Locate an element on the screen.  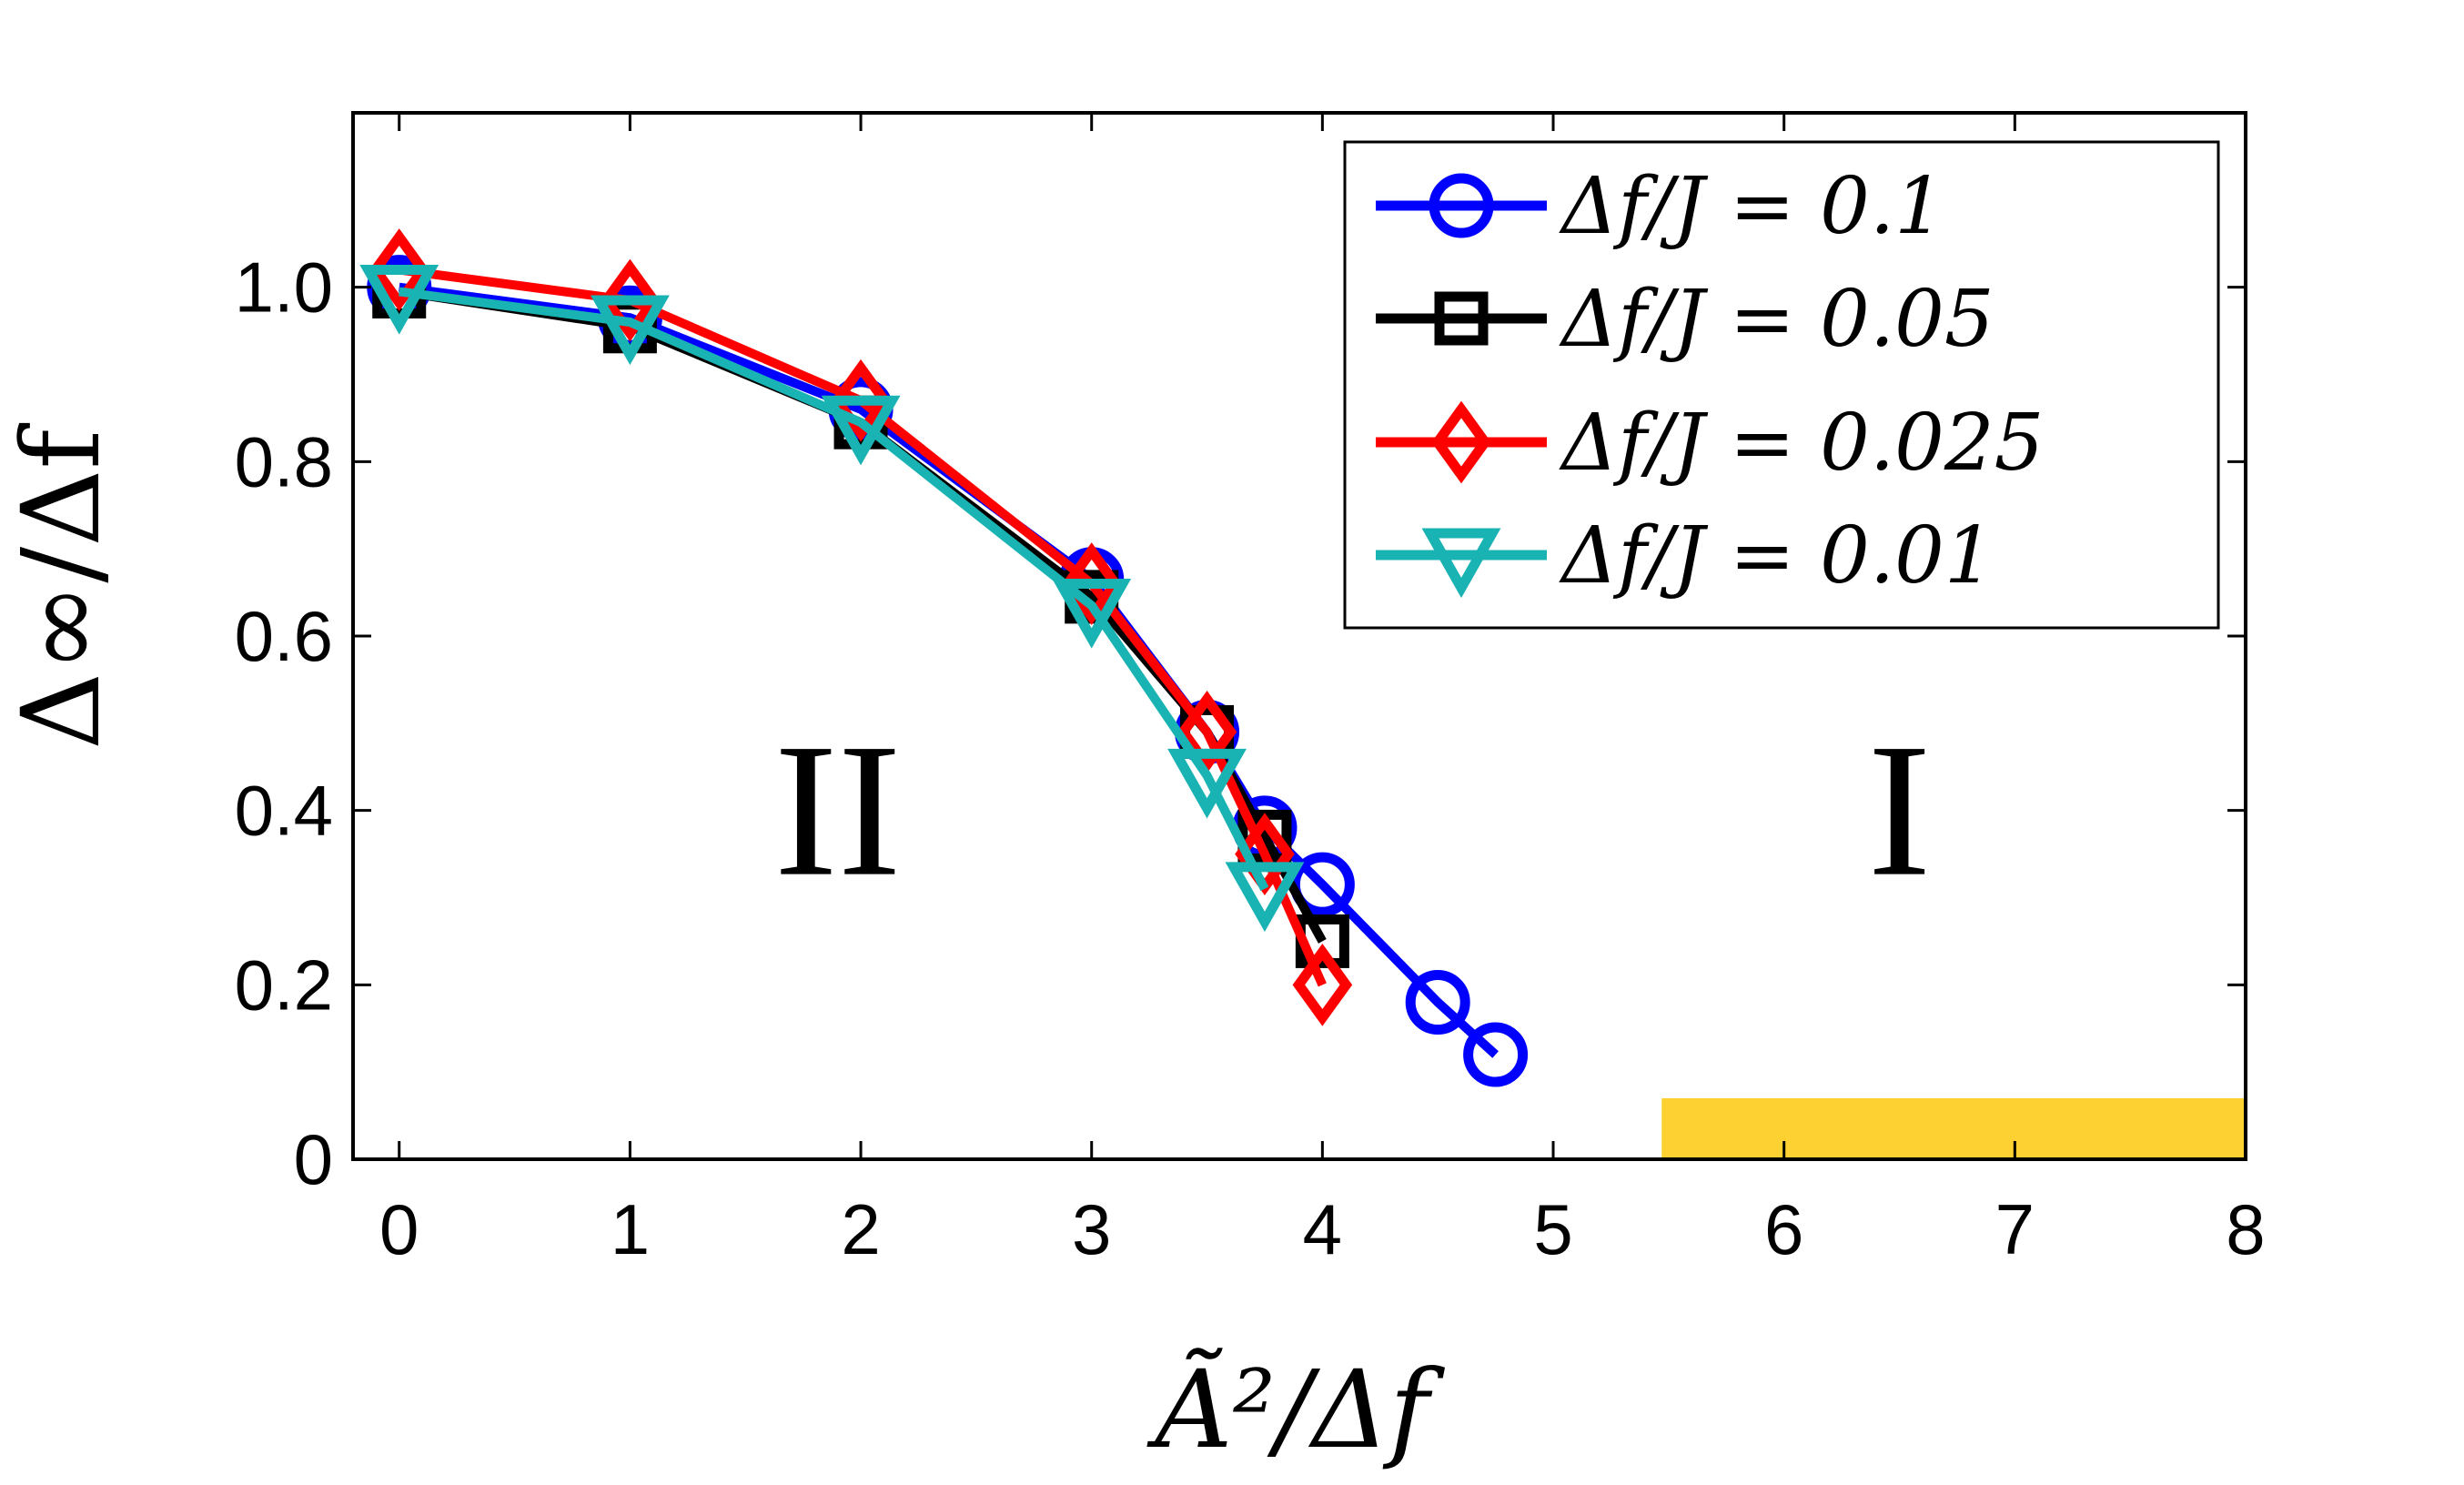
y-tick-label: 1.0 is located at coordinates (284, 288).